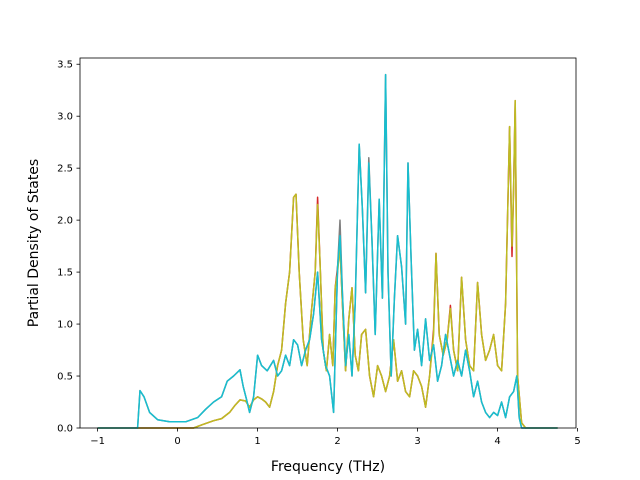 The image size is (640, 480). I want to click on x-axis-title: Frequency (THz), so click(328, 467).